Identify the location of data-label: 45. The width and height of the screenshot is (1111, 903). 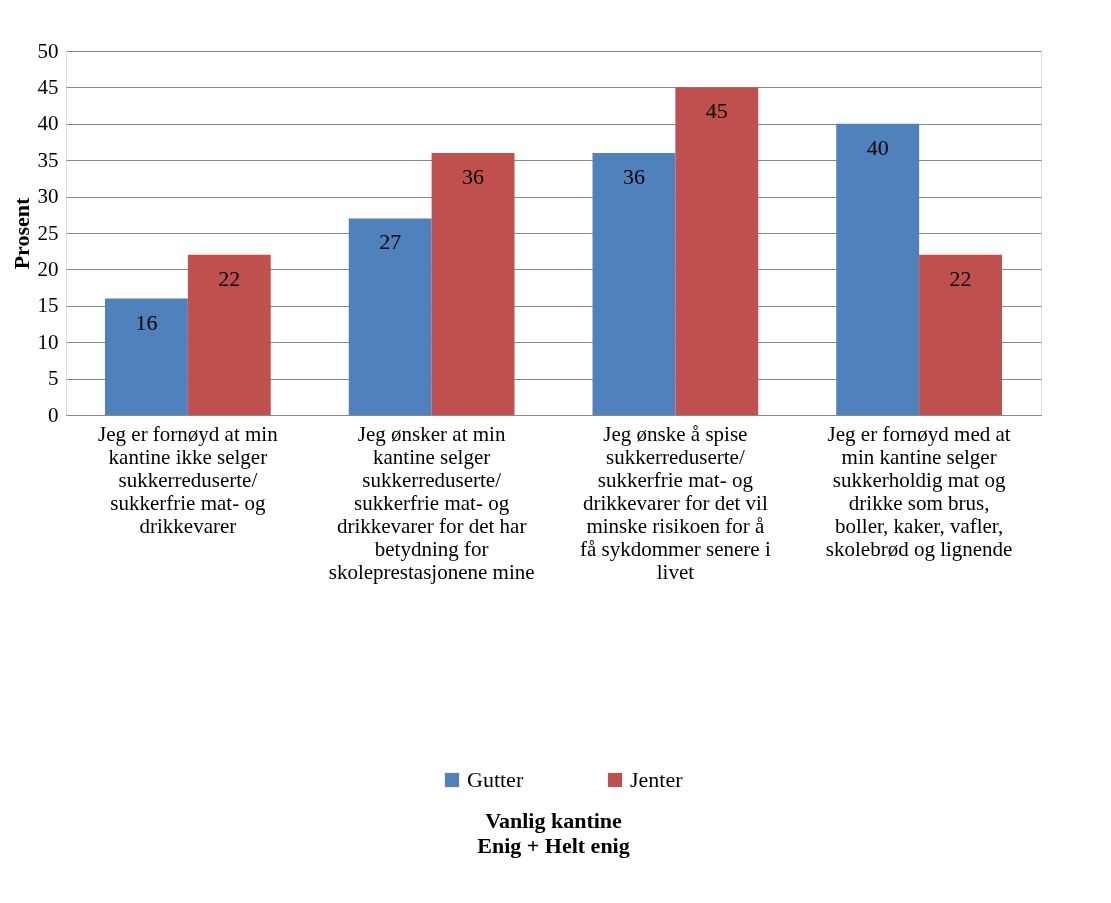
(716, 111).